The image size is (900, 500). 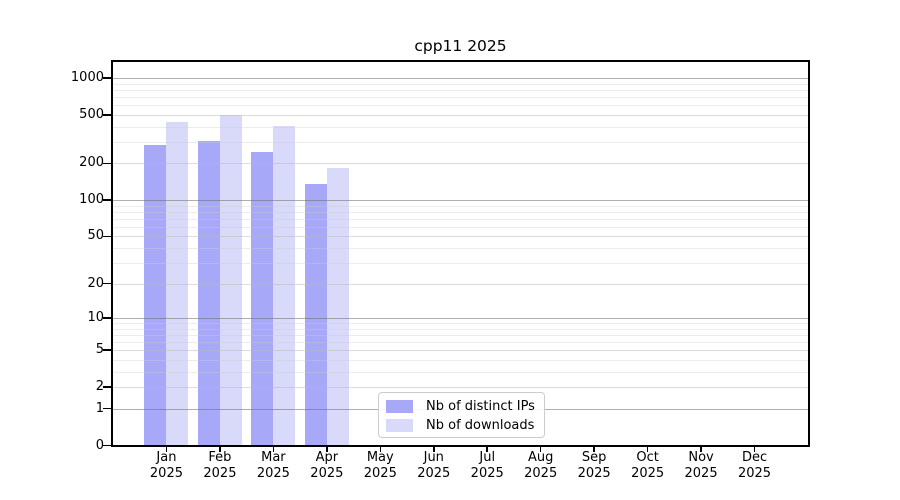 What do you see at coordinates (594, 457) in the screenshot?
I see `x-tick-month: Sep` at bounding box center [594, 457].